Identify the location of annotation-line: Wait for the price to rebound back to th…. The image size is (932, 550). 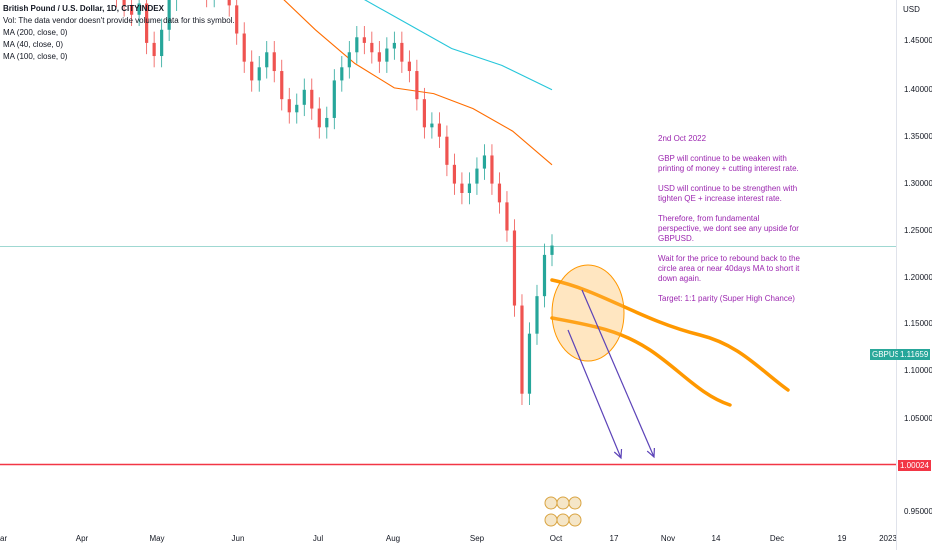
(729, 268).